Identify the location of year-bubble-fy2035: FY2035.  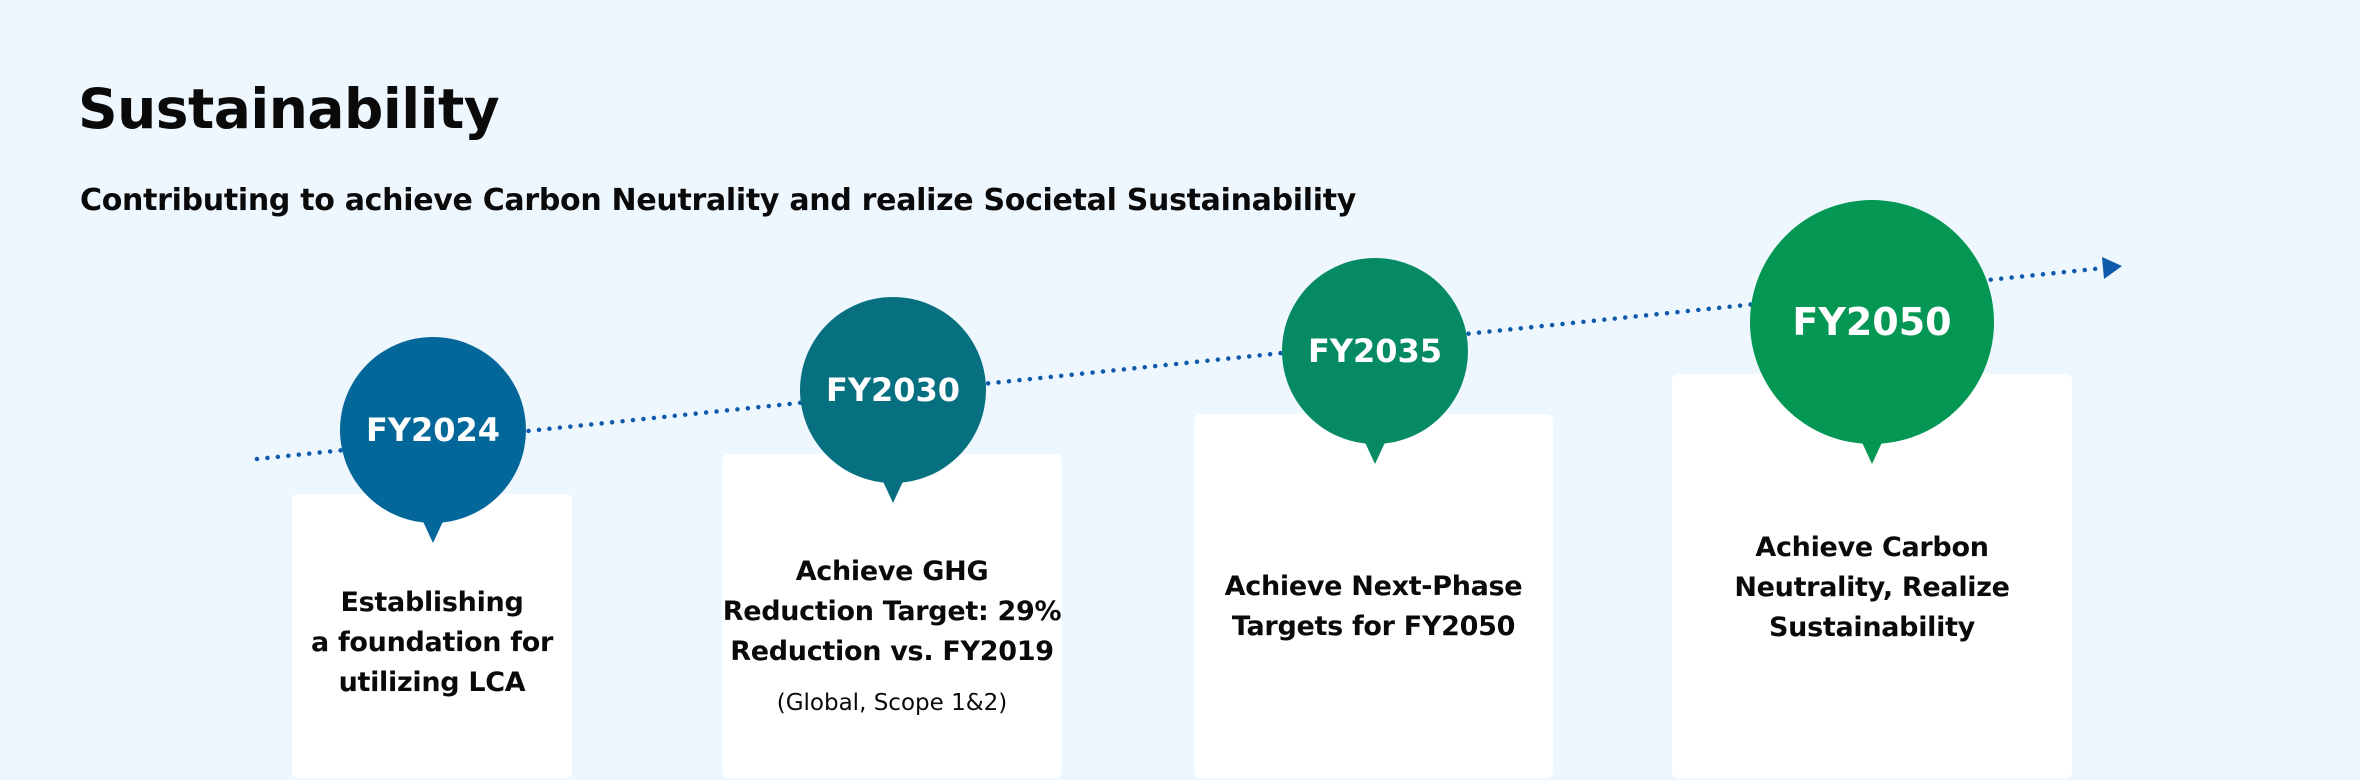
(1375, 361).